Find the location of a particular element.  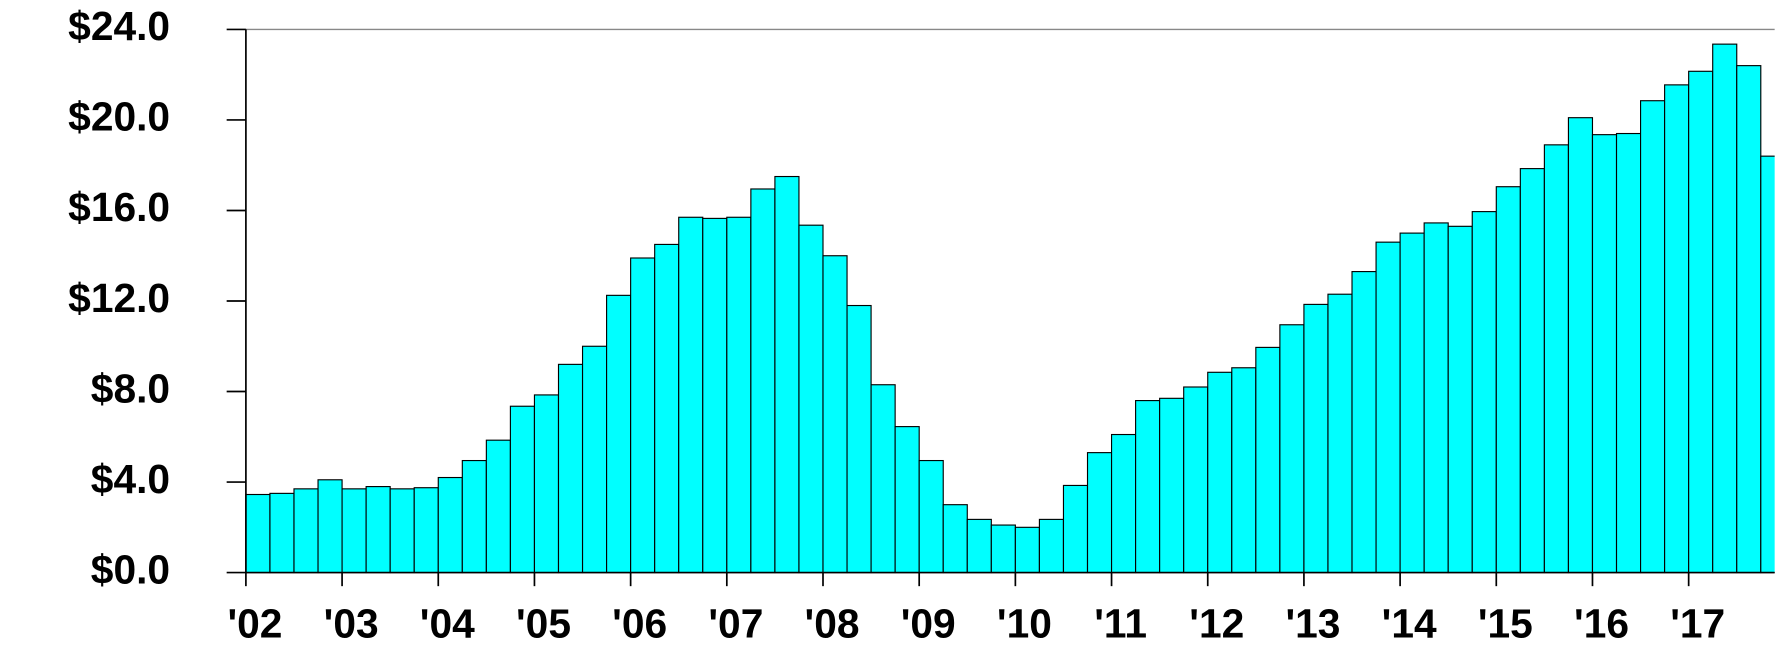

x-tick-label: '11 is located at coordinates (1120, 623).